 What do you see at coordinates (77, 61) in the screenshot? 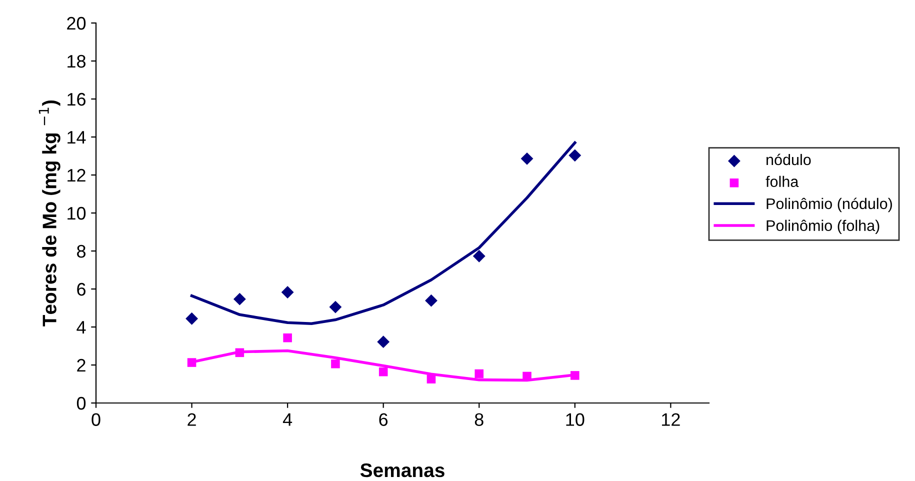
I see `y-tick-label: 18` at bounding box center [77, 61].